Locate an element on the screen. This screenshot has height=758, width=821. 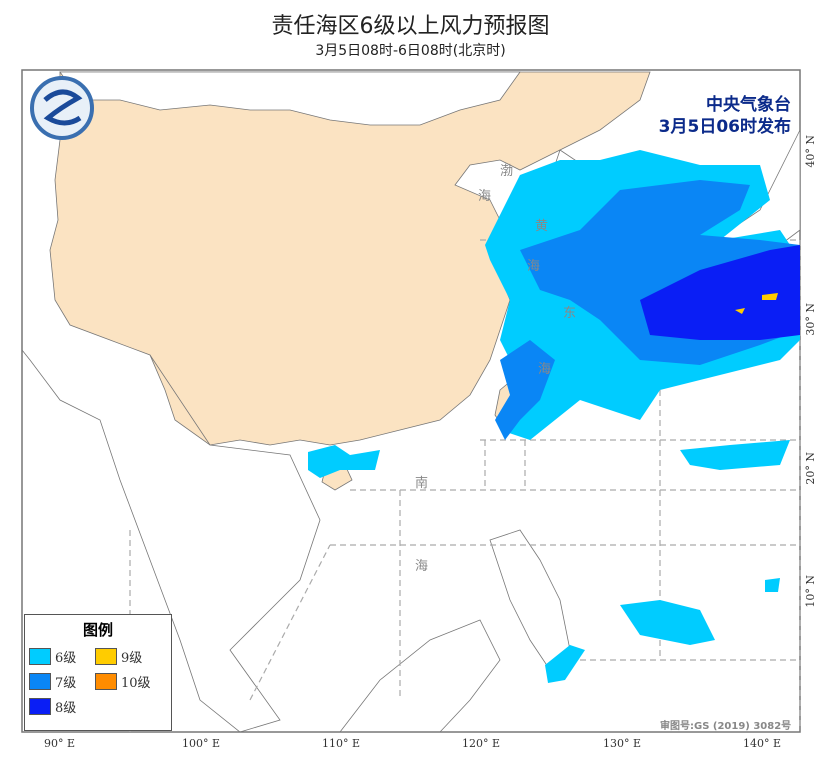
lon-tick: 110° E is located at coordinates (341, 743).